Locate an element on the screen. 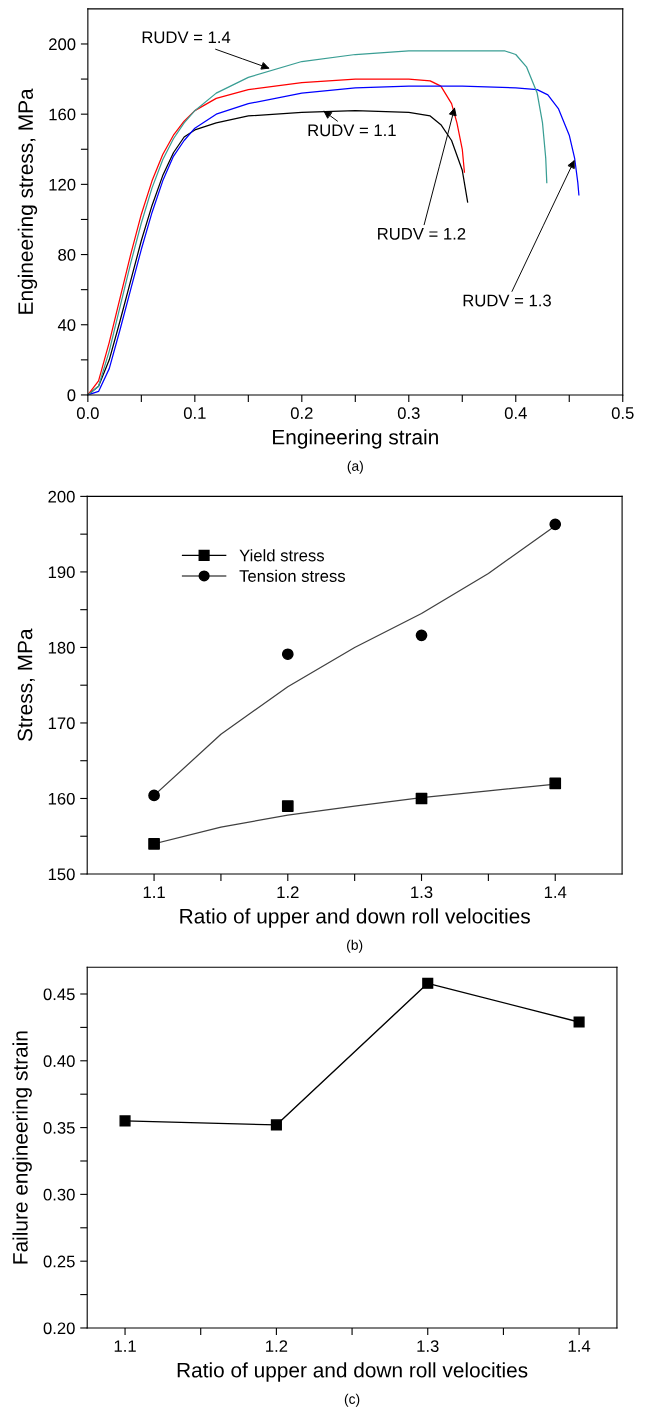  y-tick-label: 0 is located at coordinates (71, 395).